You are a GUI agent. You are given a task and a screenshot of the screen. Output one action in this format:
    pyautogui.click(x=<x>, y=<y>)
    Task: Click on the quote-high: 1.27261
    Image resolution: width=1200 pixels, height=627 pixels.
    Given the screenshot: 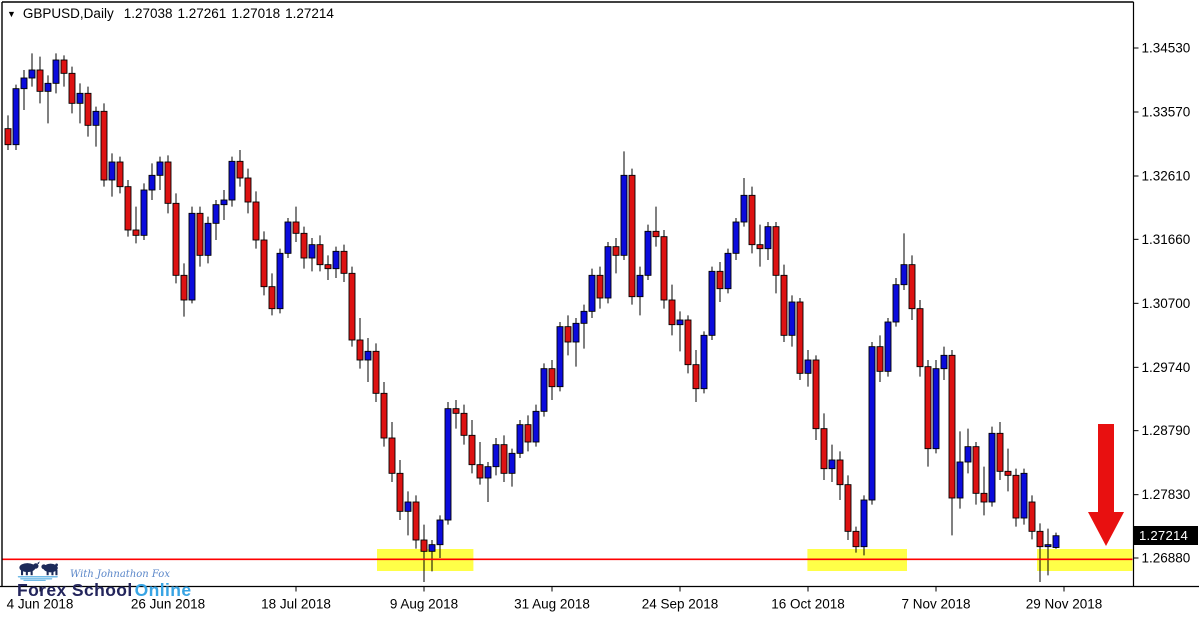 What is the action you would take?
    pyautogui.click(x=202, y=13)
    